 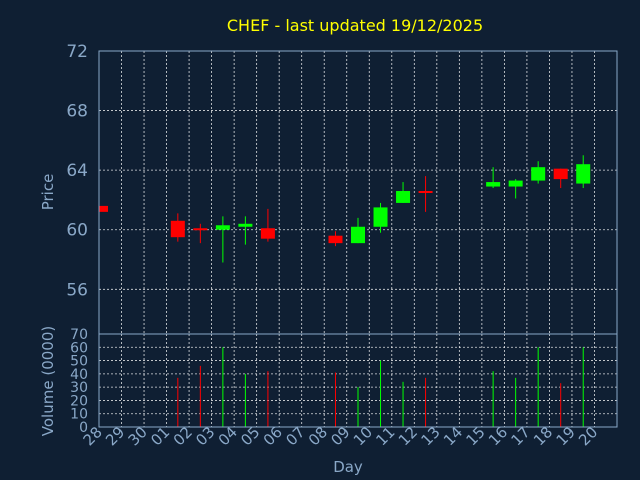 What do you see at coordinates (79, 415) in the screenshot?
I see `volume-tick-label: 10` at bounding box center [79, 415].